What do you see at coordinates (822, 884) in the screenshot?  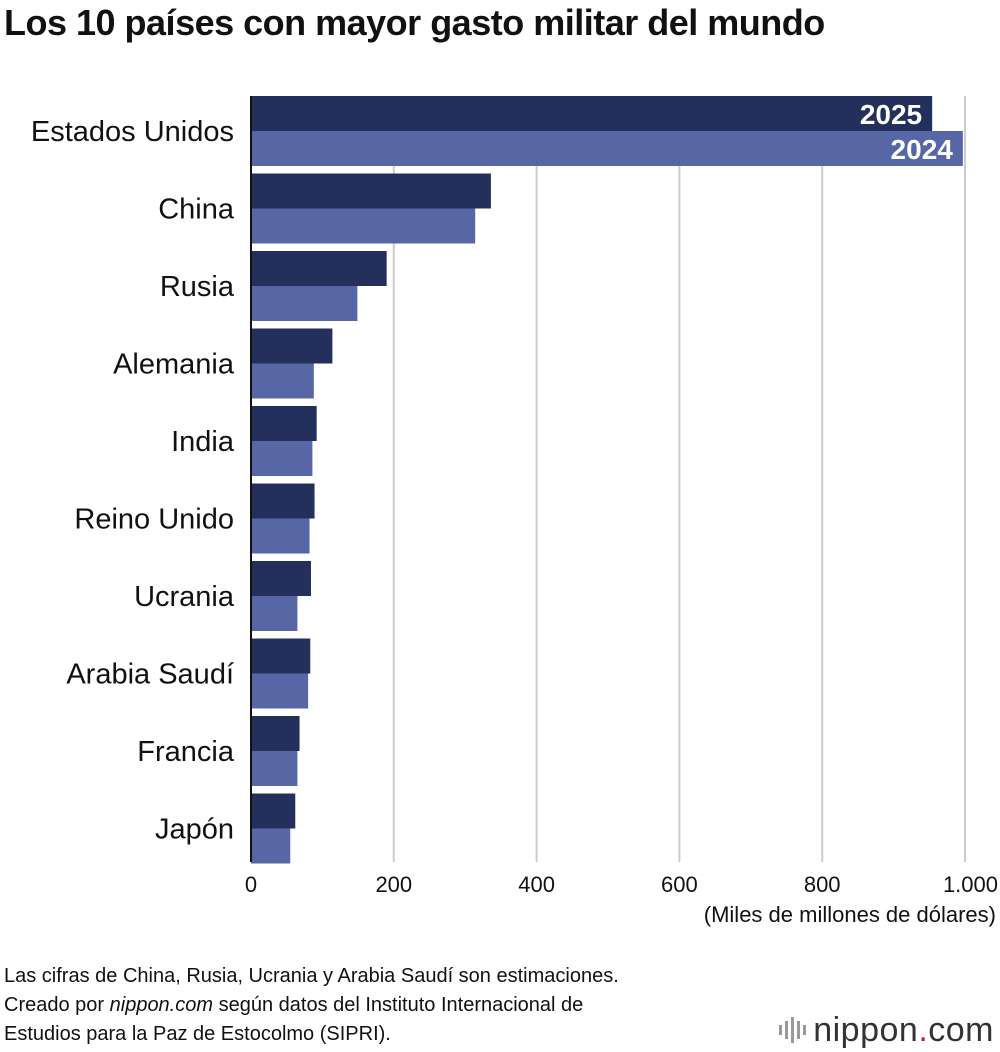 I see `tick-label: 800` at bounding box center [822, 884].